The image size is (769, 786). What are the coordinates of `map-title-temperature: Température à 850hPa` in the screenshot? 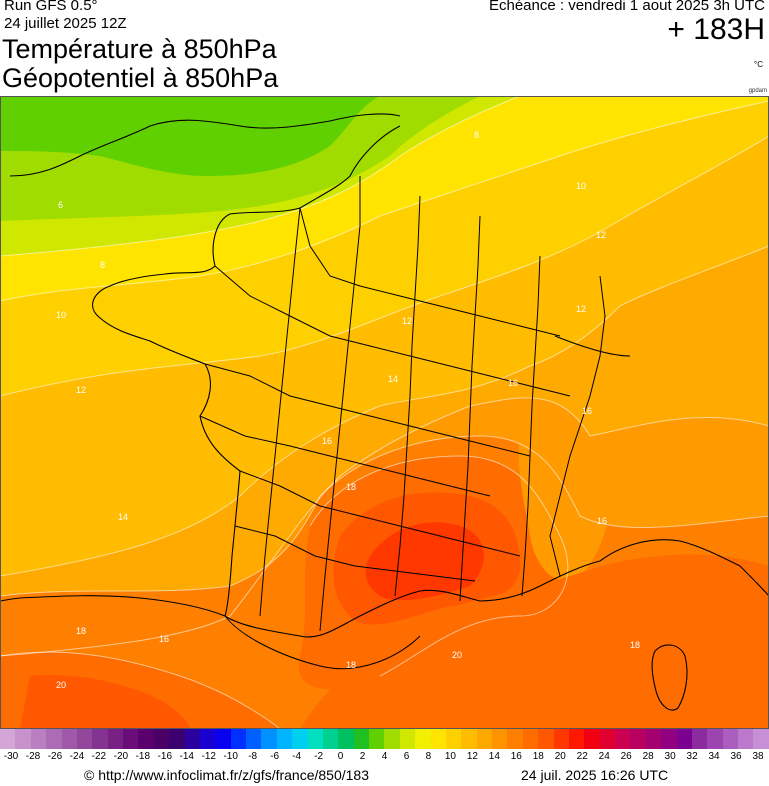 It's located at (139, 49).